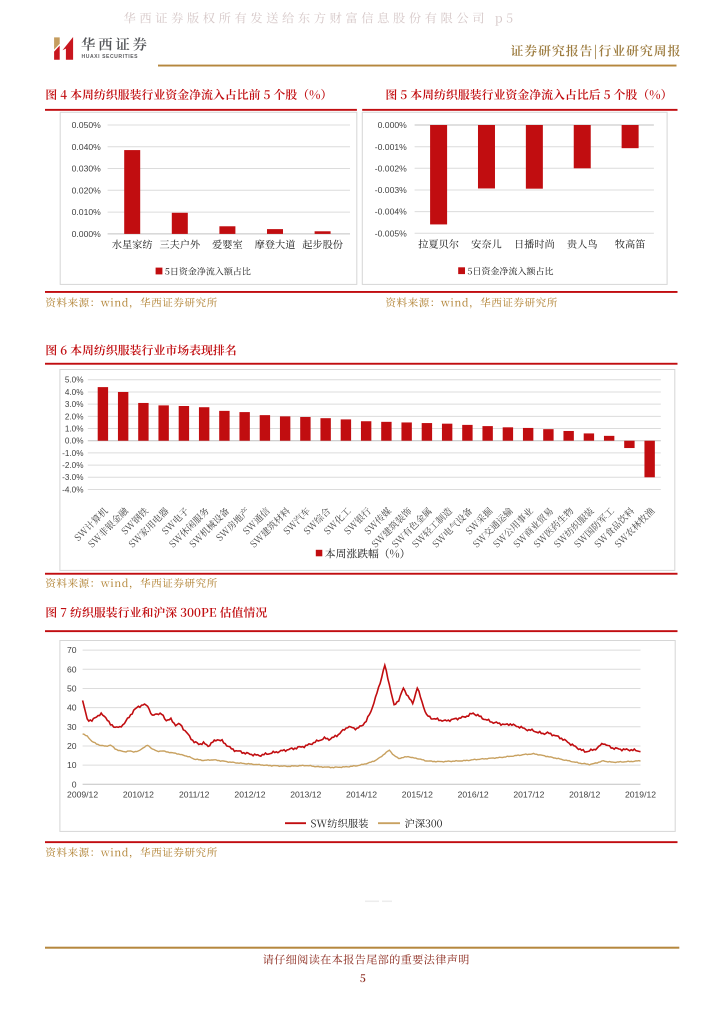 The width and height of the screenshot is (724, 1029). Describe the element at coordinates (74, 404) in the screenshot. I see `svg-text: 3.0%` at that location.